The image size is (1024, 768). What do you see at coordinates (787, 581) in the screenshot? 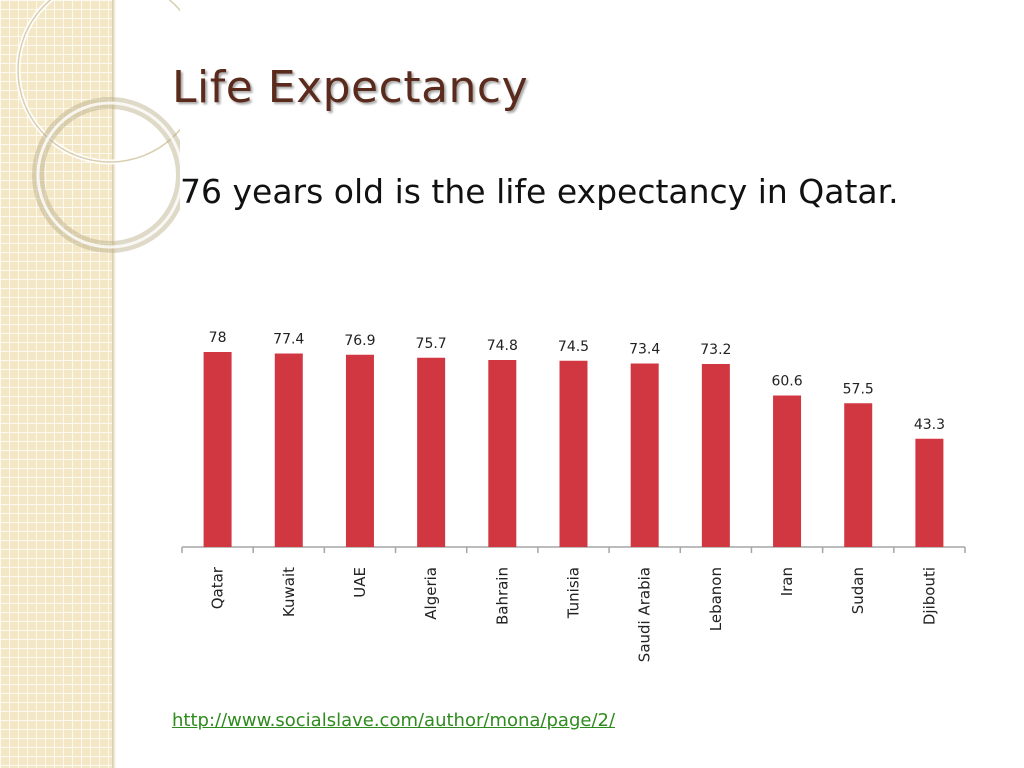
I see `category-label: Iran` at bounding box center [787, 581].